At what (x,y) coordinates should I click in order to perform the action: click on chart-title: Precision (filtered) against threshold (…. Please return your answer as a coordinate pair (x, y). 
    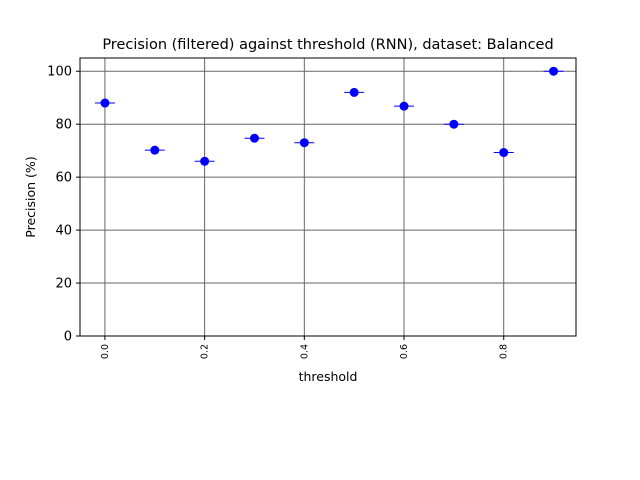
    Looking at the image, I should click on (327, 45).